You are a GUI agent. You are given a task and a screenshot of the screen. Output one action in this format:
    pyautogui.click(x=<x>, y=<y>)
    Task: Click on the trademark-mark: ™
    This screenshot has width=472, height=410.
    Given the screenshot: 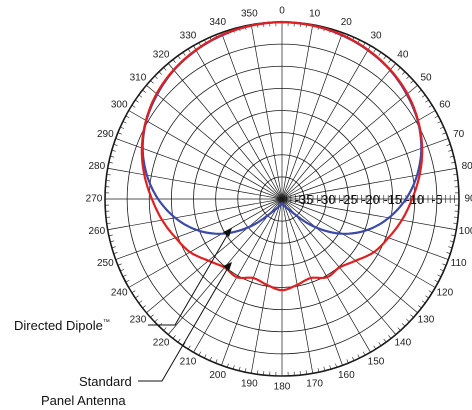 What is the action you would take?
    pyautogui.click(x=106, y=322)
    